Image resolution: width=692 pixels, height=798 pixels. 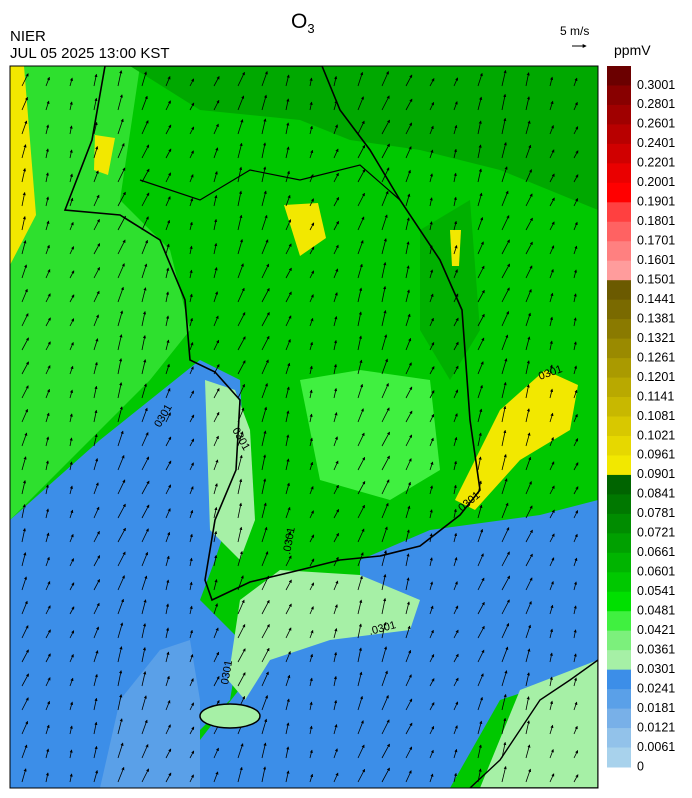 What do you see at coordinates (656, 591) in the screenshot?
I see `colorbar-label: 0.0541` at bounding box center [656, 591].